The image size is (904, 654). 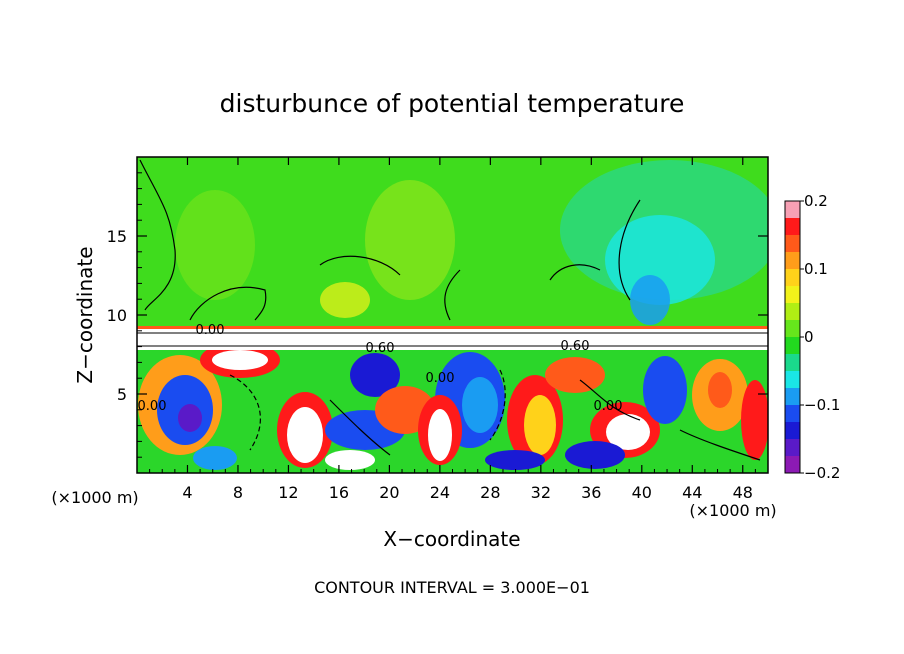 I want to click on colorbar: 0.2 0.1 0 −0.1 −0.2, so click(x=812, y=337).